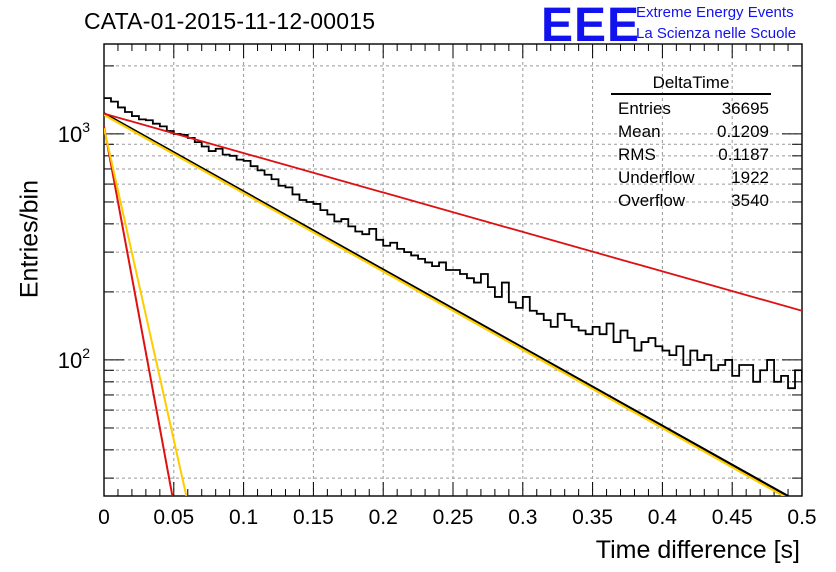 This screenshot has width=836, height=572. Describe the element at coordinates (732, 517) in the screenshot. I see `x-tick-label: 0.45` at that location.